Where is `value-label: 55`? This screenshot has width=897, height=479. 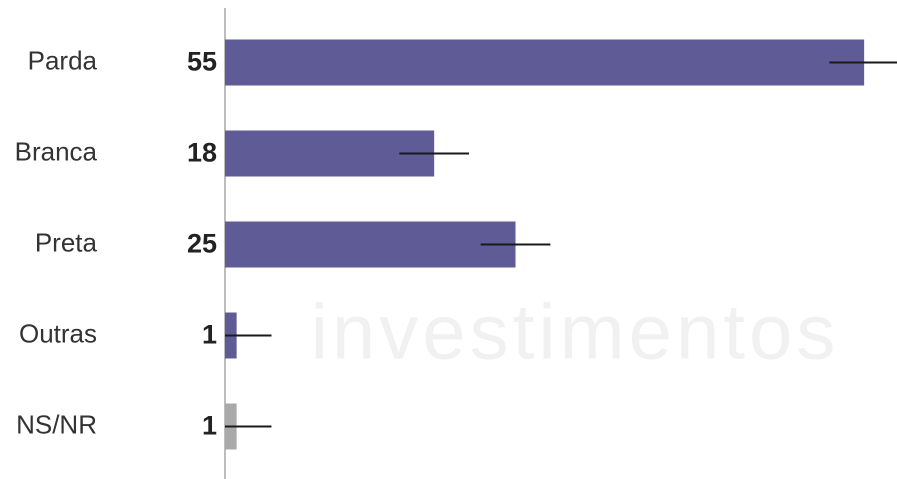 value-label: 55 is located at coordinates (202, 62).